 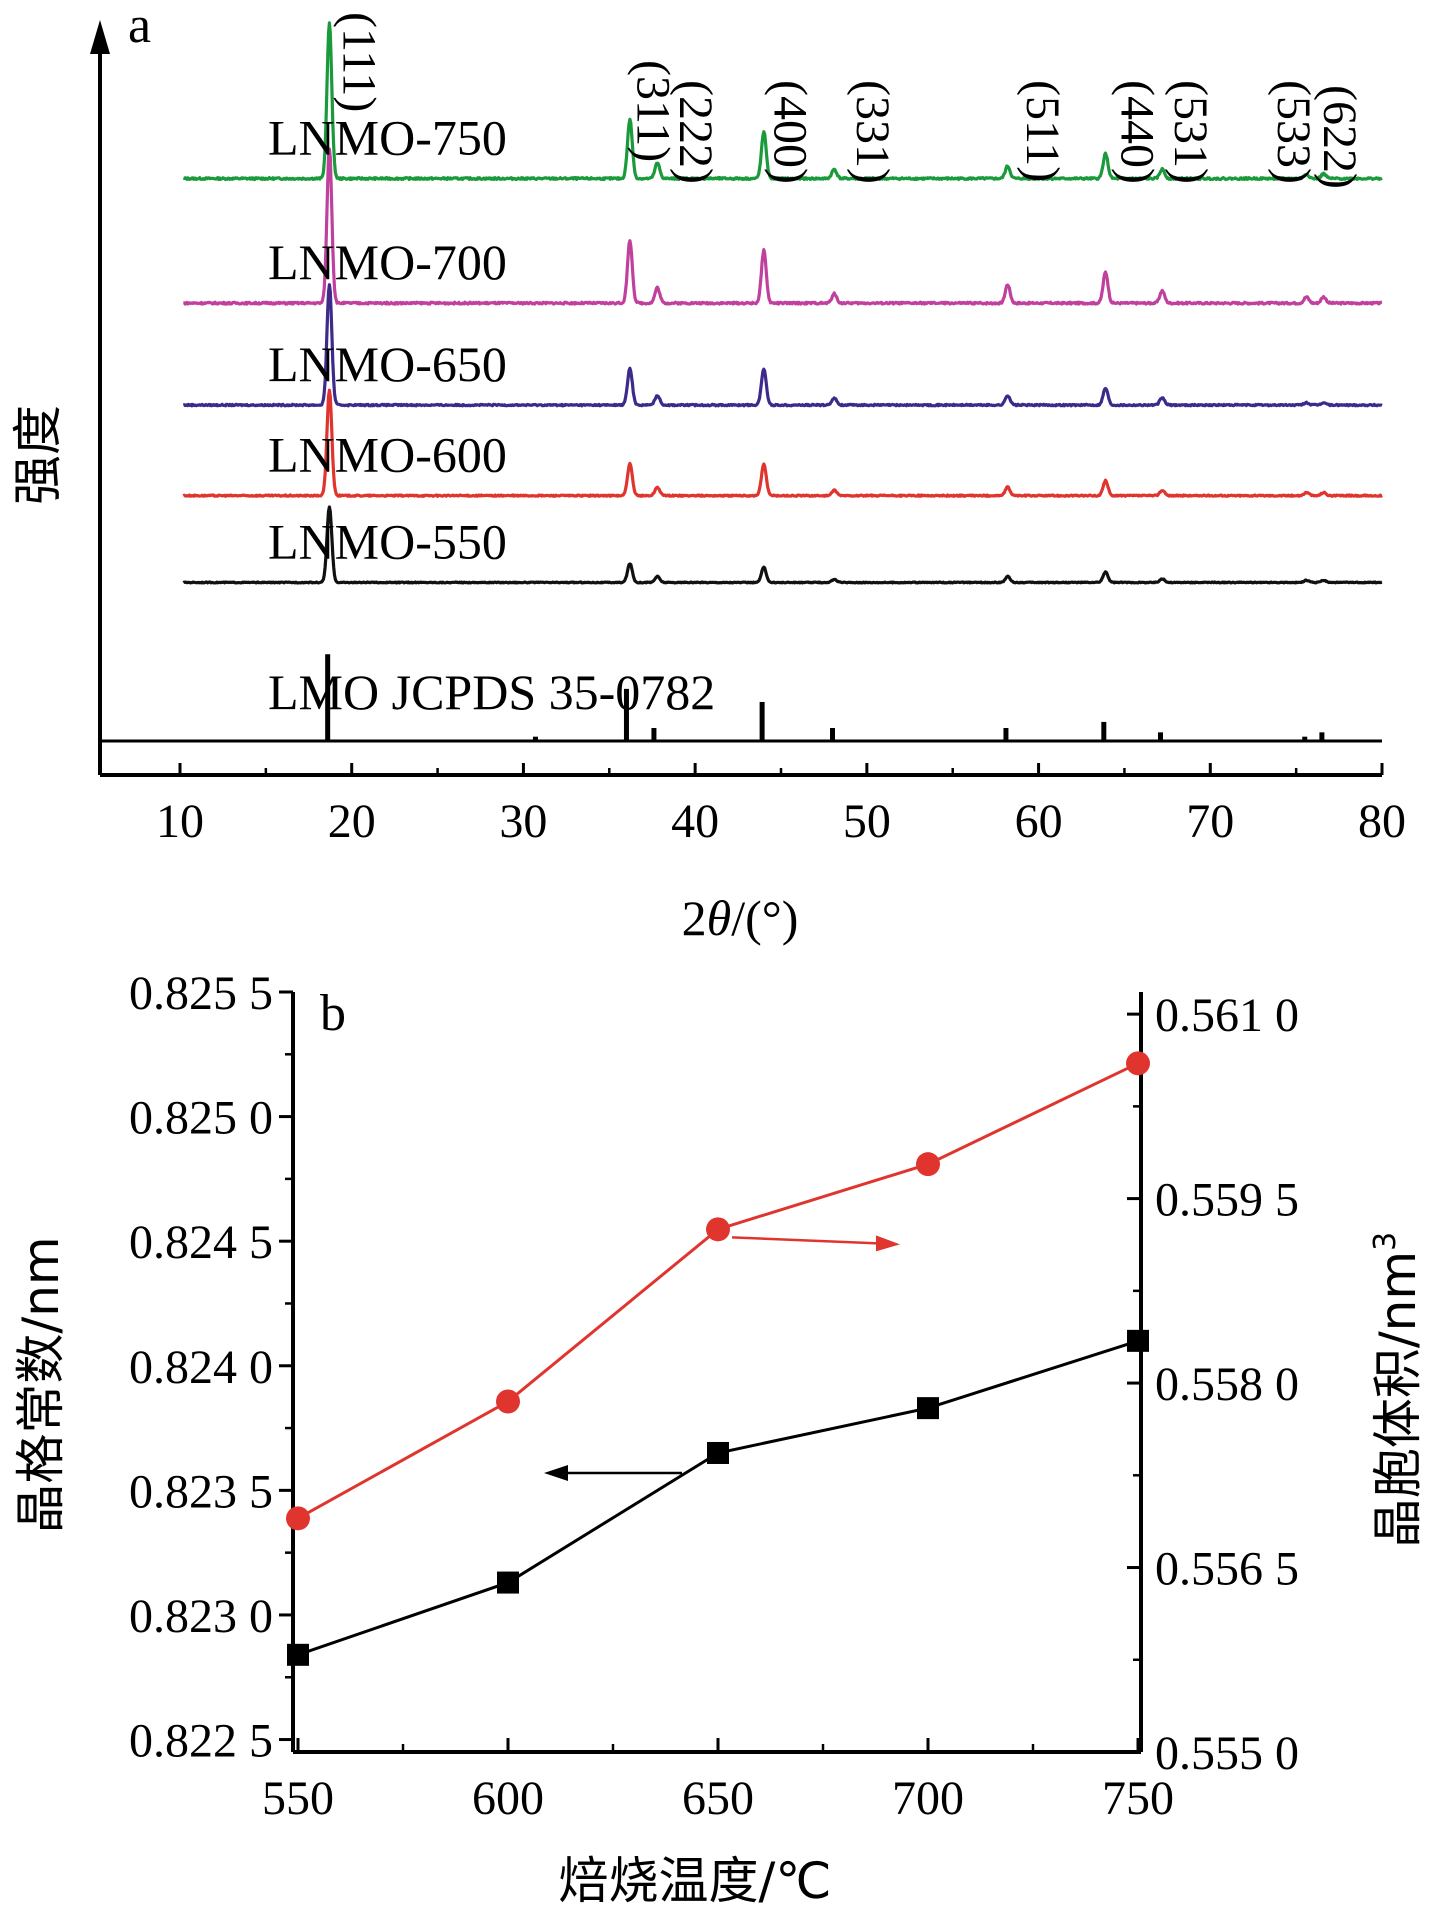 I want to click on xrd-x-axis-label: 2θ/(°), so click(x=740, y=918).